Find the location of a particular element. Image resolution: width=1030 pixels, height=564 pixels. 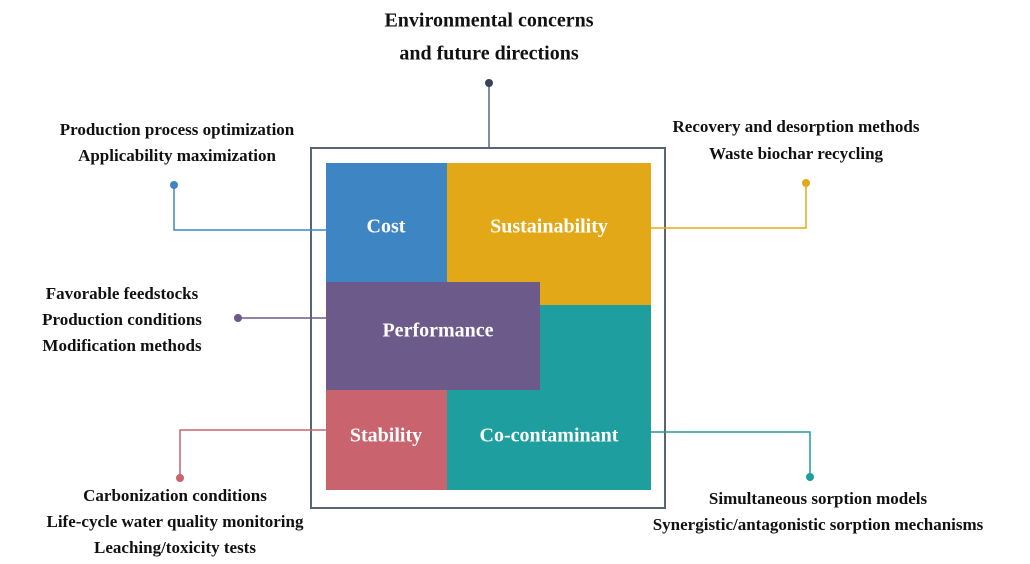

header-line: Environmental concerns is located at coordinates (488, 21).